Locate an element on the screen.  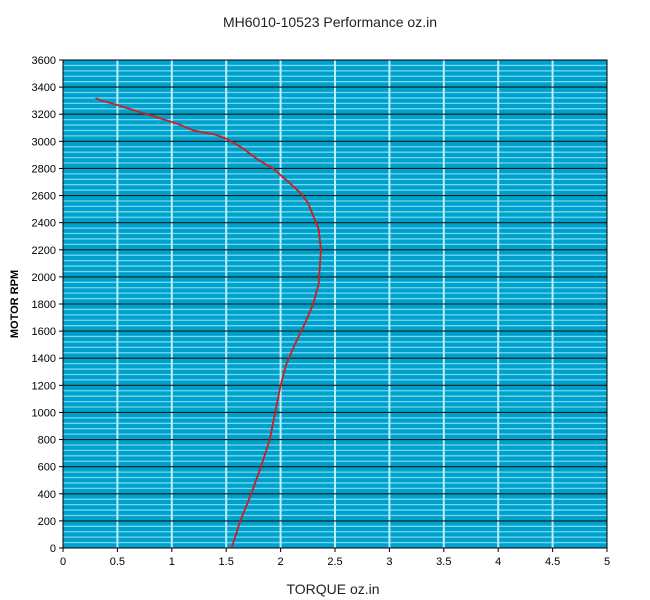
y-tick-label: 1600 is located at coordinates (44, 332).